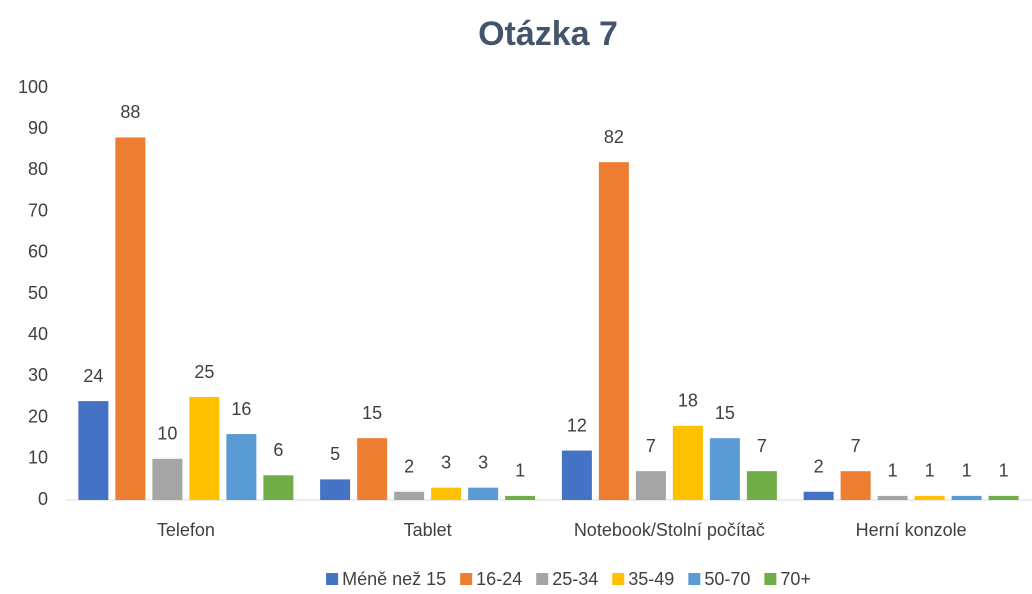  Describe the element at coordinates (428, 530) in the screenshot. I see `x-tick-label: Tablet` at that location.